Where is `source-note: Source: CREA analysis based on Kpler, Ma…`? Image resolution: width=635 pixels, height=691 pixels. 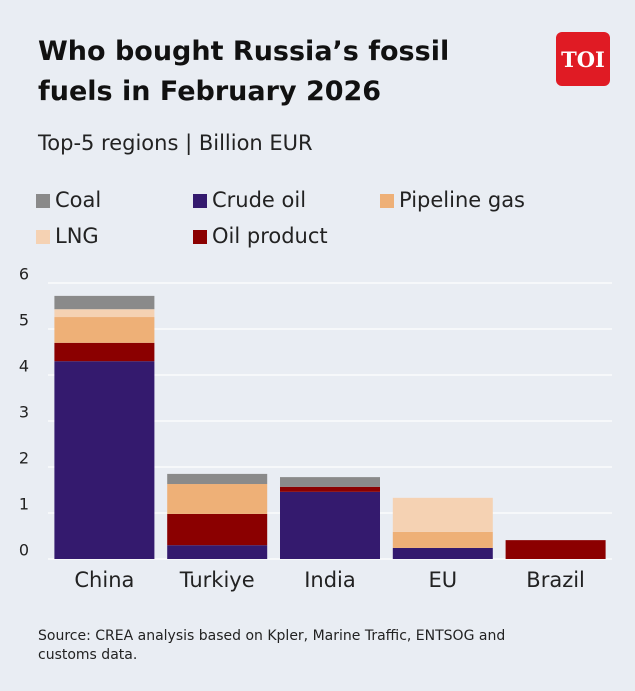 source-note: Source: CREA analysis based on Kpler, Ma… is located at coordinates (272, 645).